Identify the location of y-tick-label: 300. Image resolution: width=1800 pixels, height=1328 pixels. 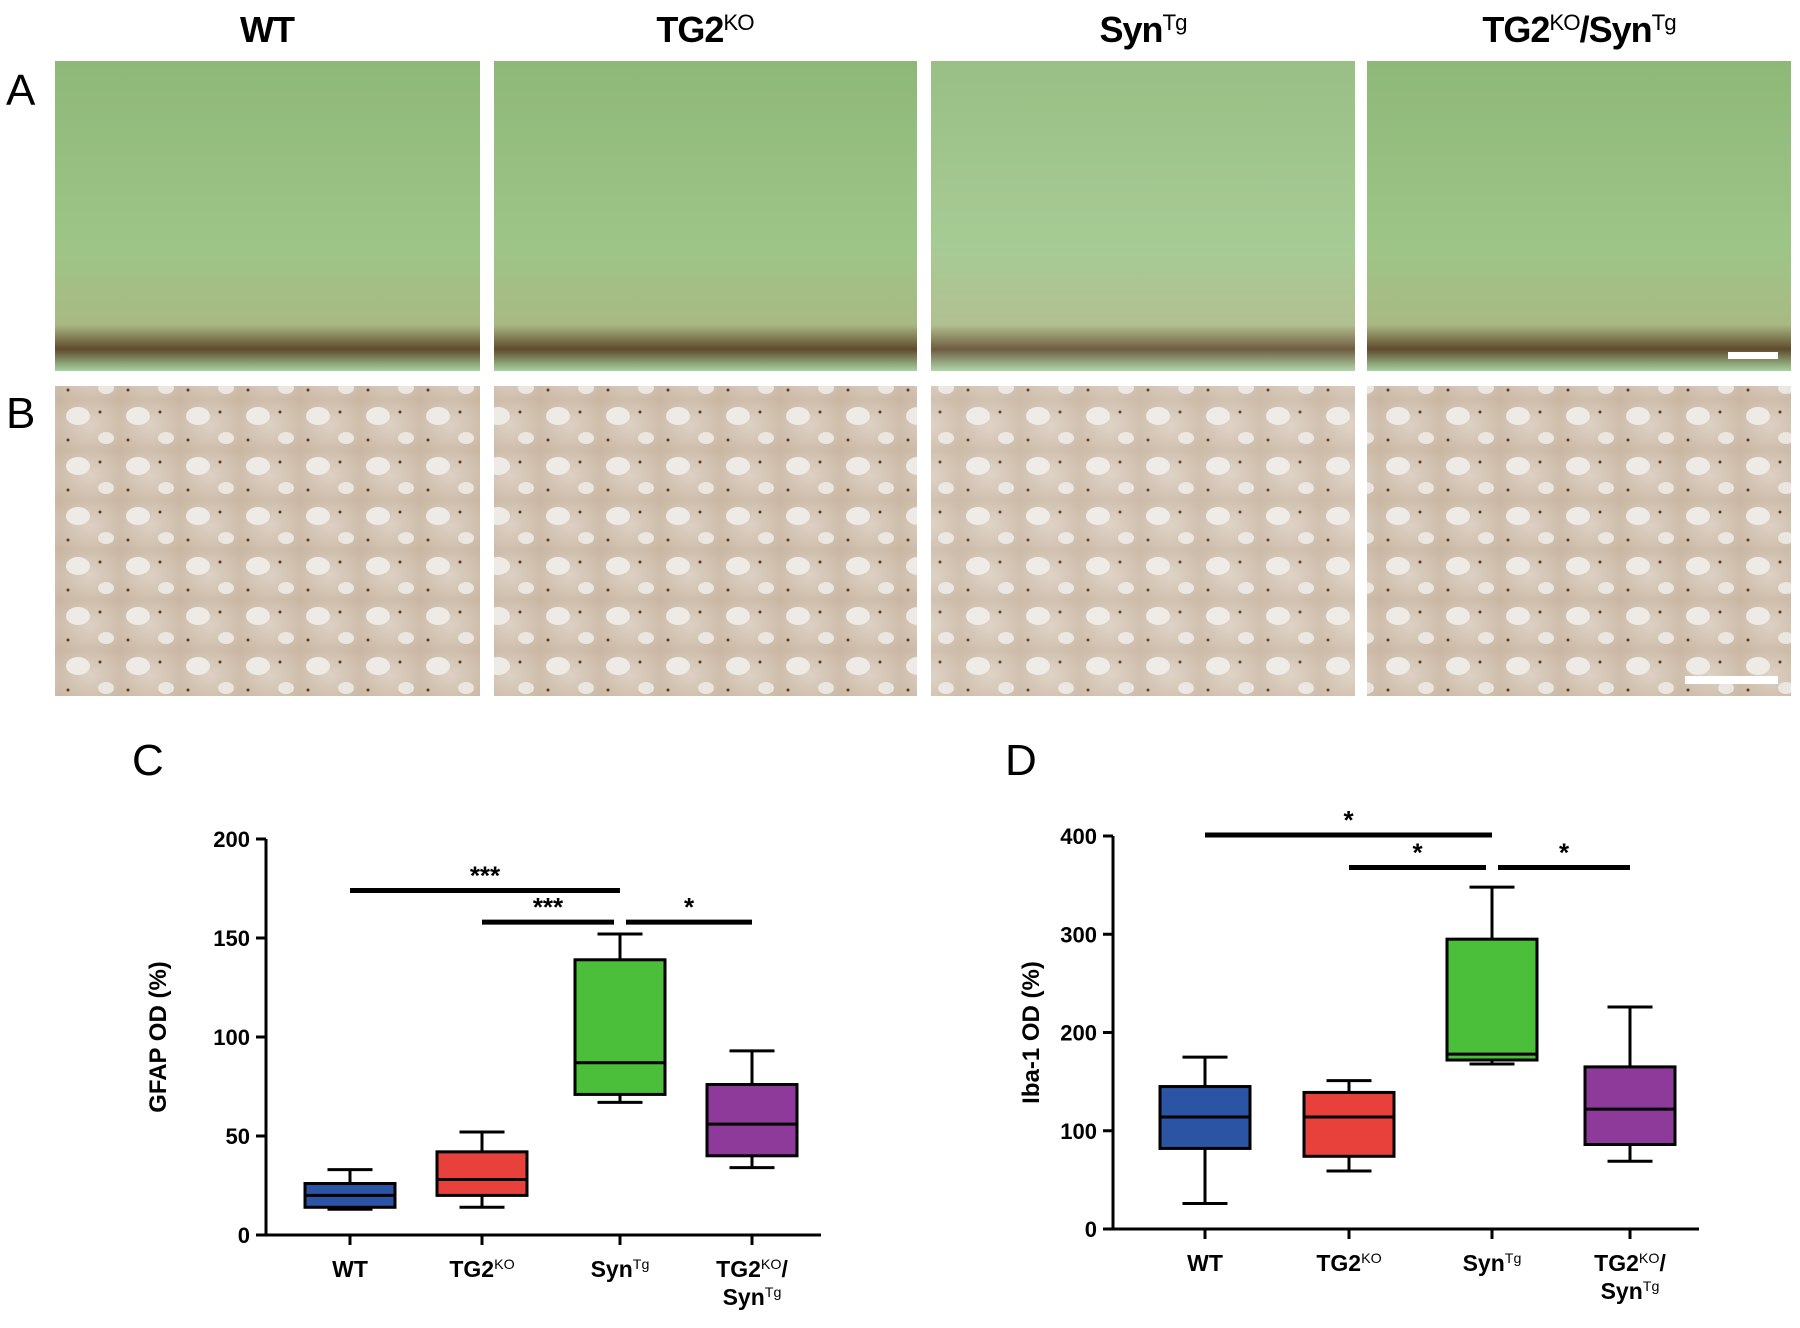
(1078, 934).